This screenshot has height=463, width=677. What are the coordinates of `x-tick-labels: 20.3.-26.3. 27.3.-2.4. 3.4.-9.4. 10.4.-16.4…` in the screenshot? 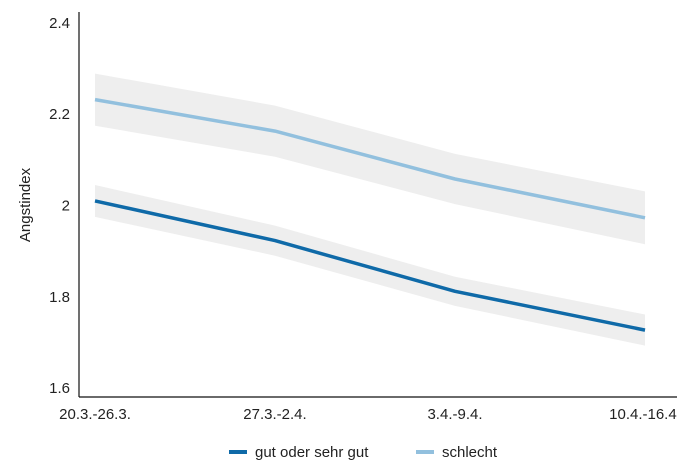 It's located at (368, 414).